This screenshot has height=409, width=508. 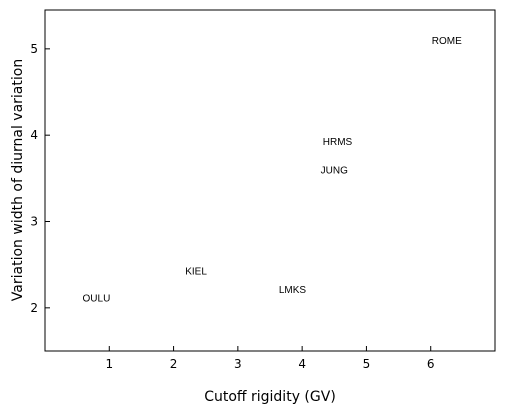 What do you see at coordinates (34, 222) in the screenshot?
I see `y-tick-label: 3` at bounding box center [34, 222].